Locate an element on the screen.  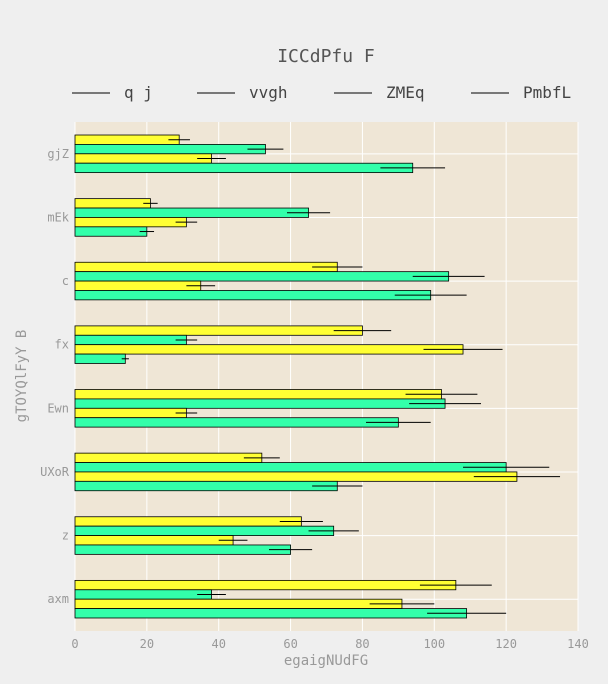
y-tick-label: z is located at coordinates (65, 536).